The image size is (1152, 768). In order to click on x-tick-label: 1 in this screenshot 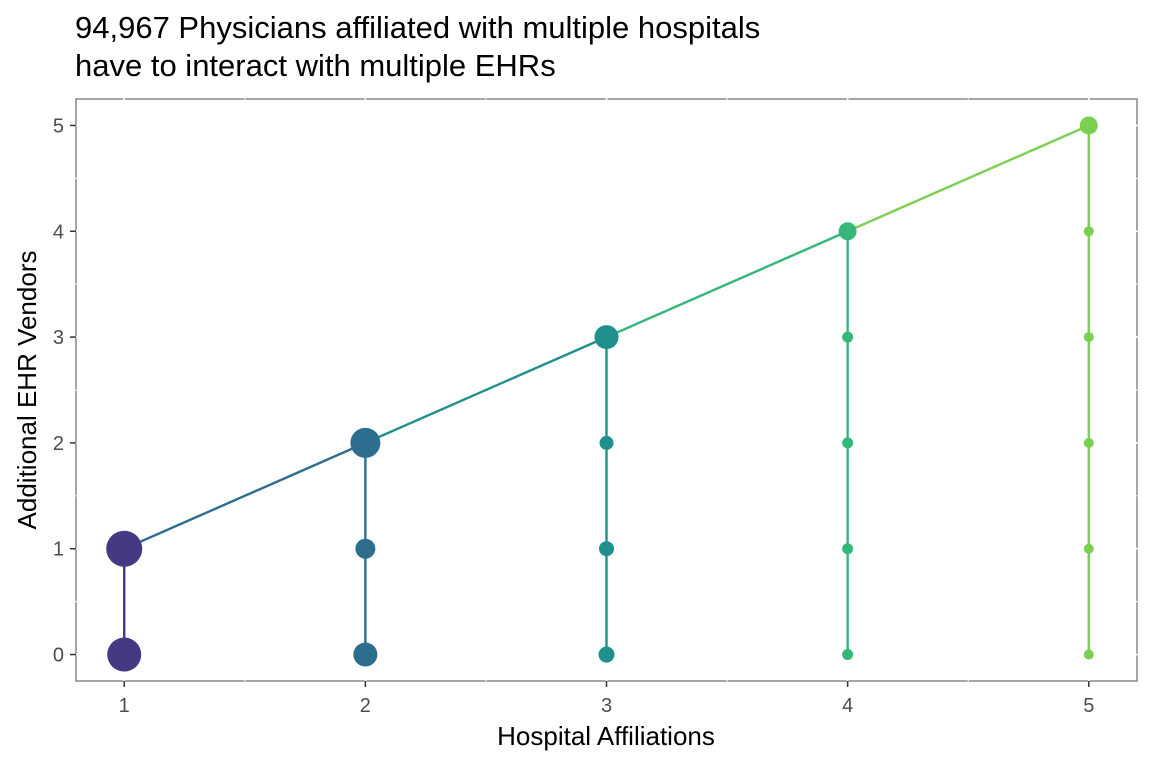, I will do `click(124, 706)`.